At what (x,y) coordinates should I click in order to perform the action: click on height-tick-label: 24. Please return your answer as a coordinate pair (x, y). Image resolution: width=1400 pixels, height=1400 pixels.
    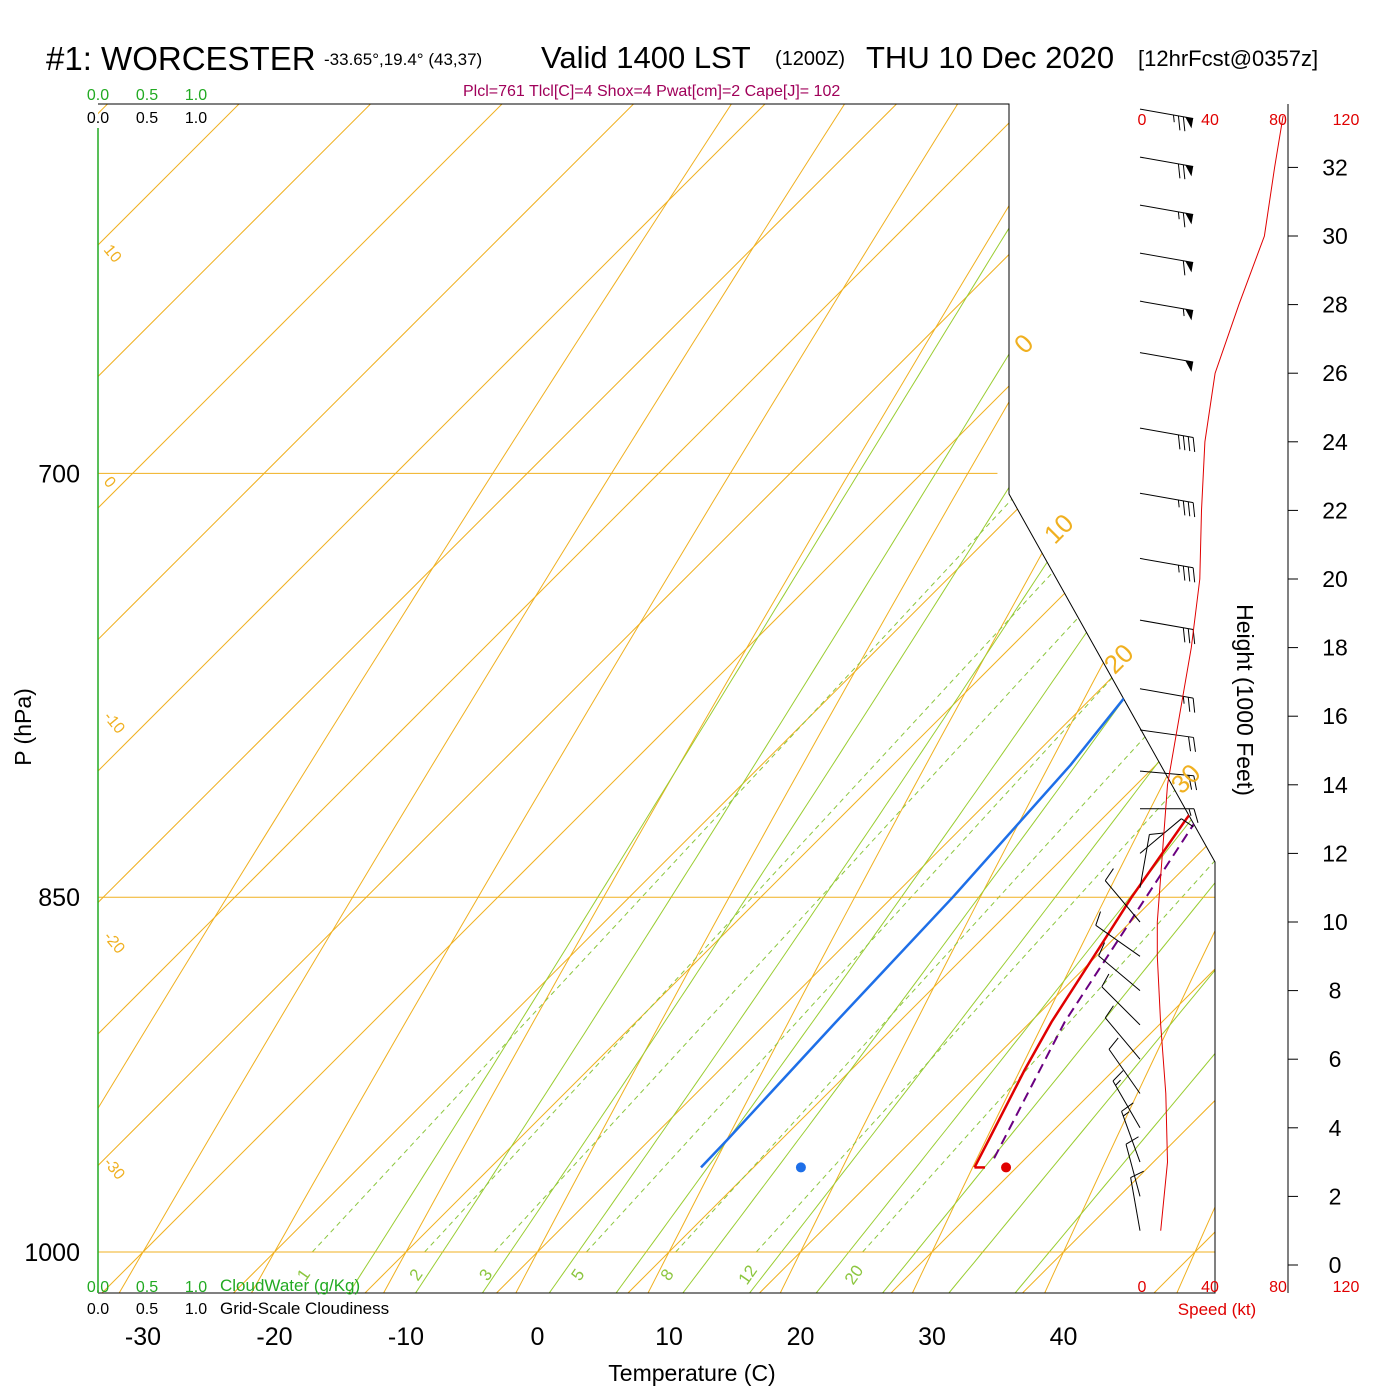
    Looking at the image, I should click on (1335, 442).